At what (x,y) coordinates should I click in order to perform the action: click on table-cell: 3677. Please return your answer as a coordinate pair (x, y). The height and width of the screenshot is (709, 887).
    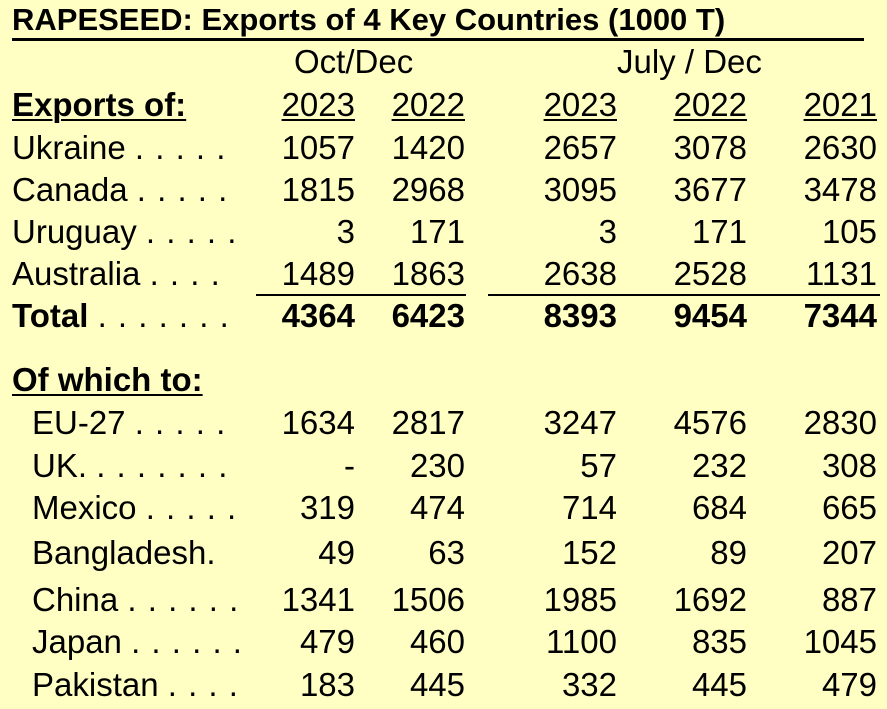
    Looking at the image, I should click on (710, 189).